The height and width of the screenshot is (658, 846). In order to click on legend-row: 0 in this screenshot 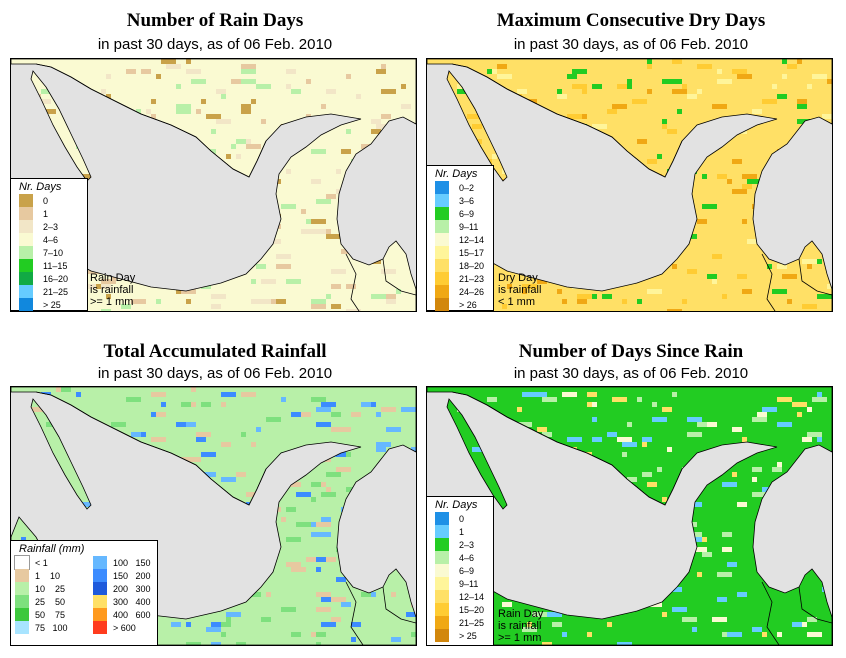, I will do `click(49, 200)`.